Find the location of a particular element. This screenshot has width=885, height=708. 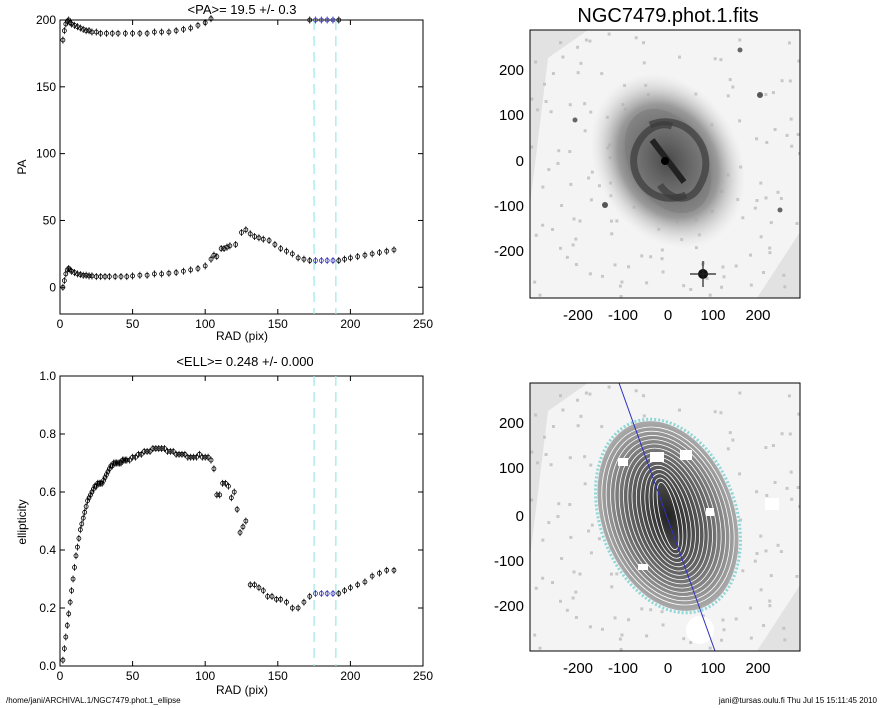

y-tick-label: 0.8 is located at coordinates (47, 434).